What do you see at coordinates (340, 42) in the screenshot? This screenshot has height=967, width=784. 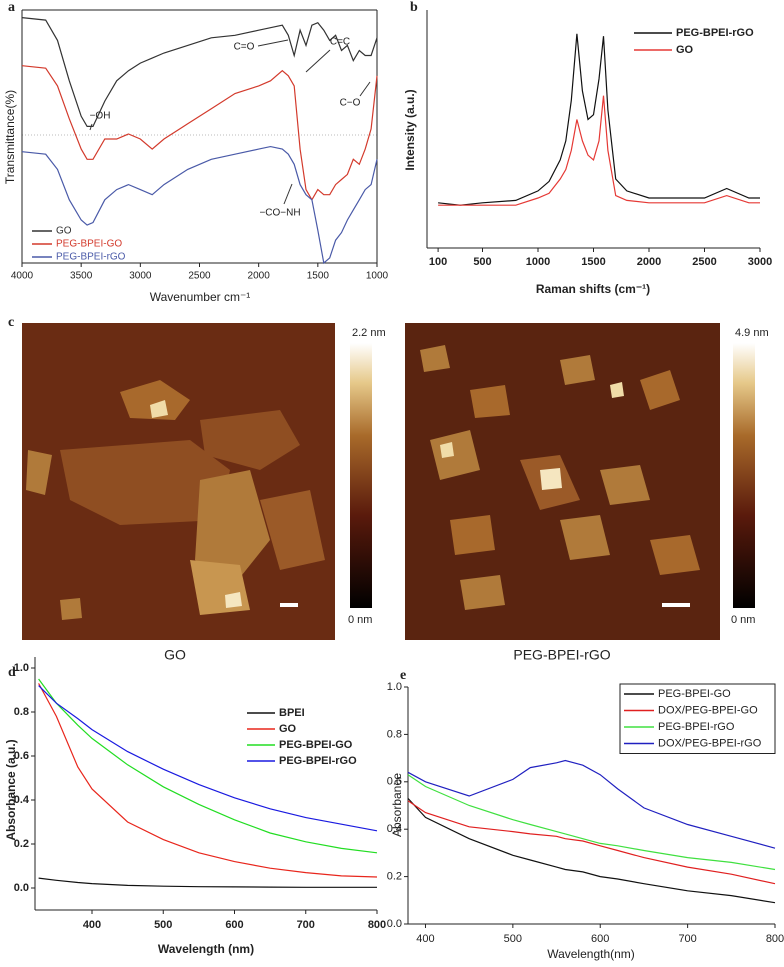 I see `annotation: C=C` at bounding box center [340, 42].